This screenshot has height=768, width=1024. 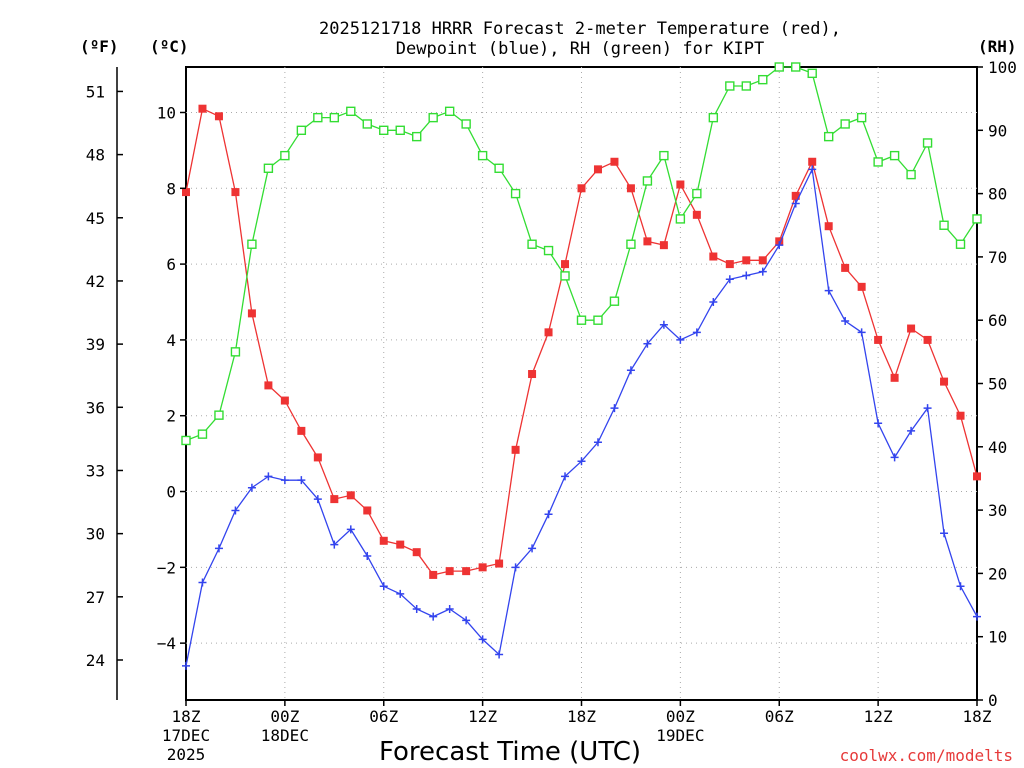 I want to click on x-tick-label: 17DEC, so click(x=186, y=735).